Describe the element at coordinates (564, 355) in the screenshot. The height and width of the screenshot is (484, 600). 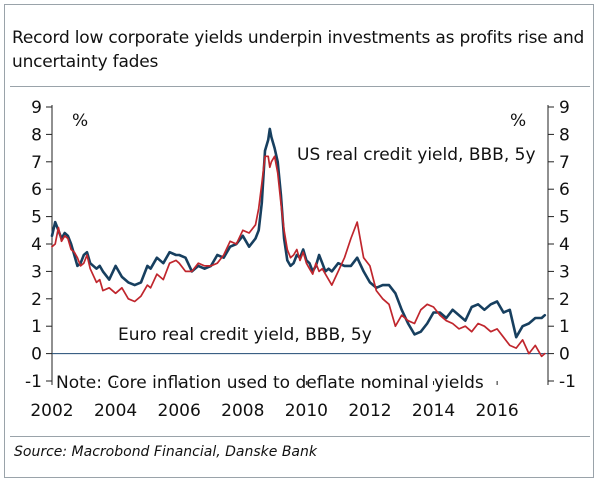
I see `y-tick-label-right: 0` at that location.